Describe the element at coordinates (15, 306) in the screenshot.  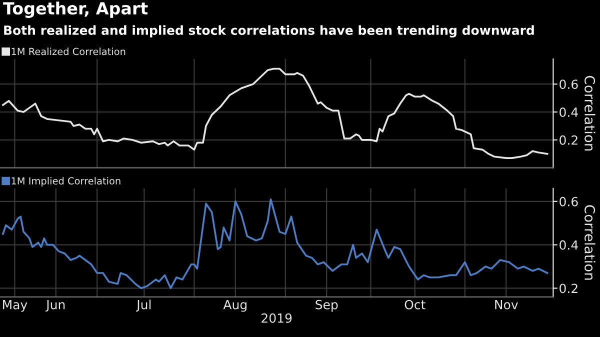
I see `x-tick-label: May` at that location.